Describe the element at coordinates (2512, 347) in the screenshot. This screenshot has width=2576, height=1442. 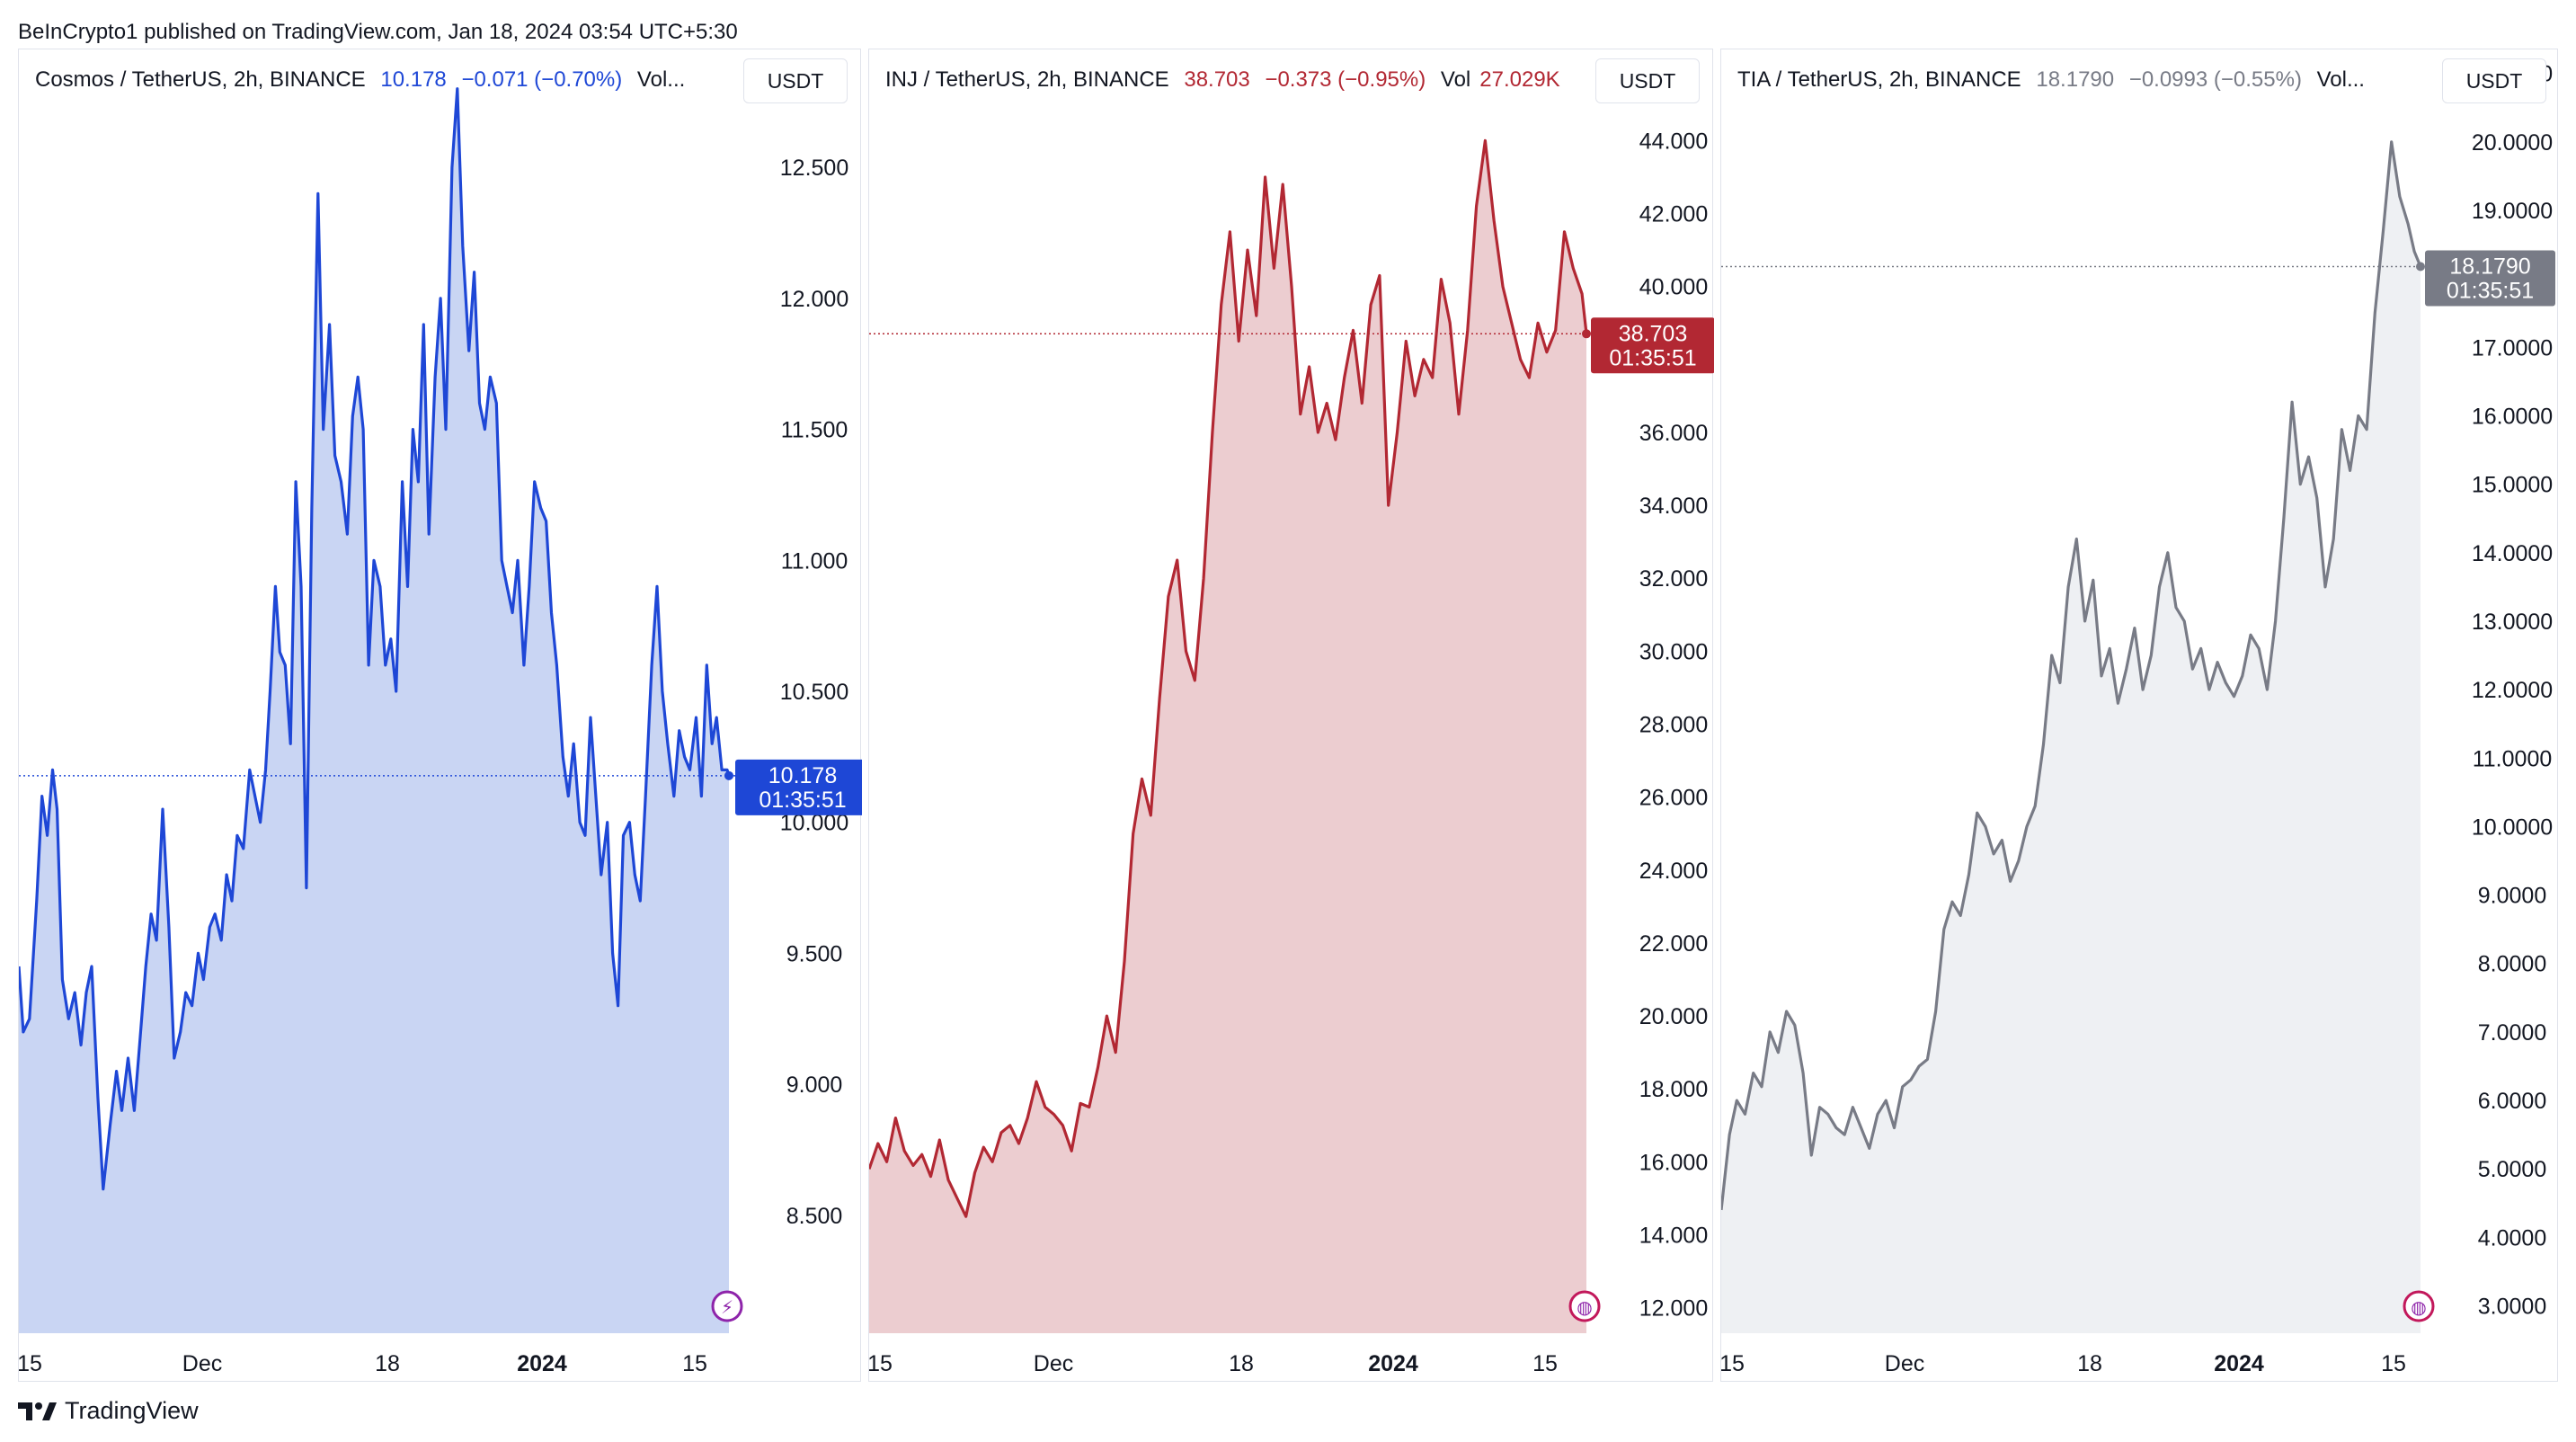
I see `y-tick-label: 17.0000` at that location.